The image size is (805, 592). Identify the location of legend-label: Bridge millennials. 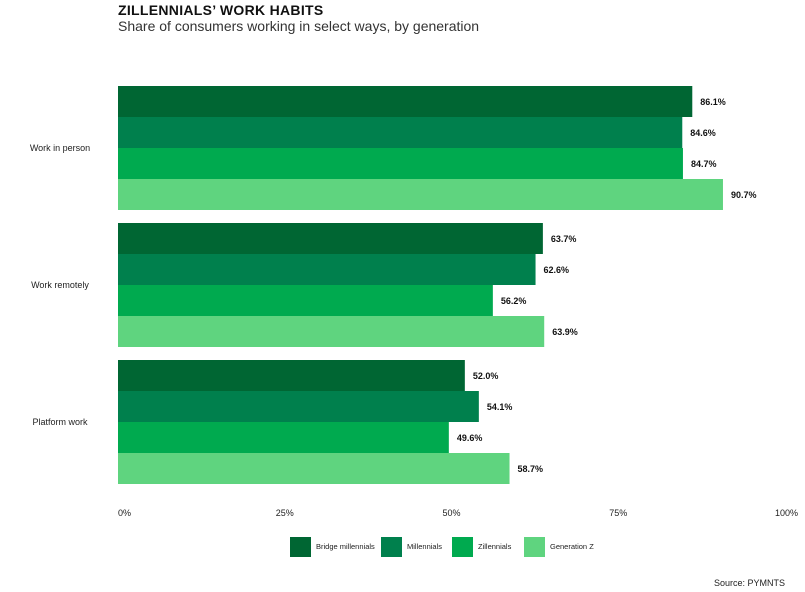
(345, 546).